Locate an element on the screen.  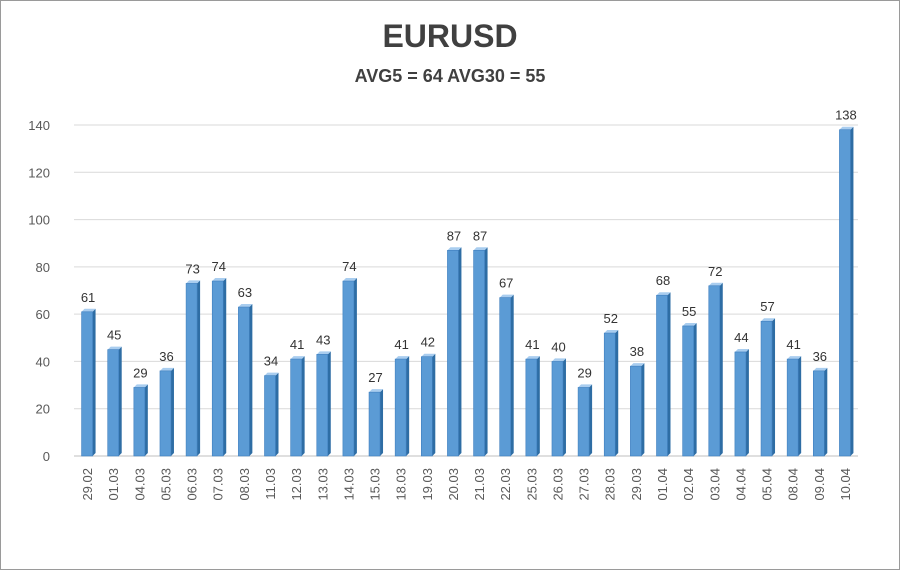
bar-group: 43 is located at coordinates (323, 394).